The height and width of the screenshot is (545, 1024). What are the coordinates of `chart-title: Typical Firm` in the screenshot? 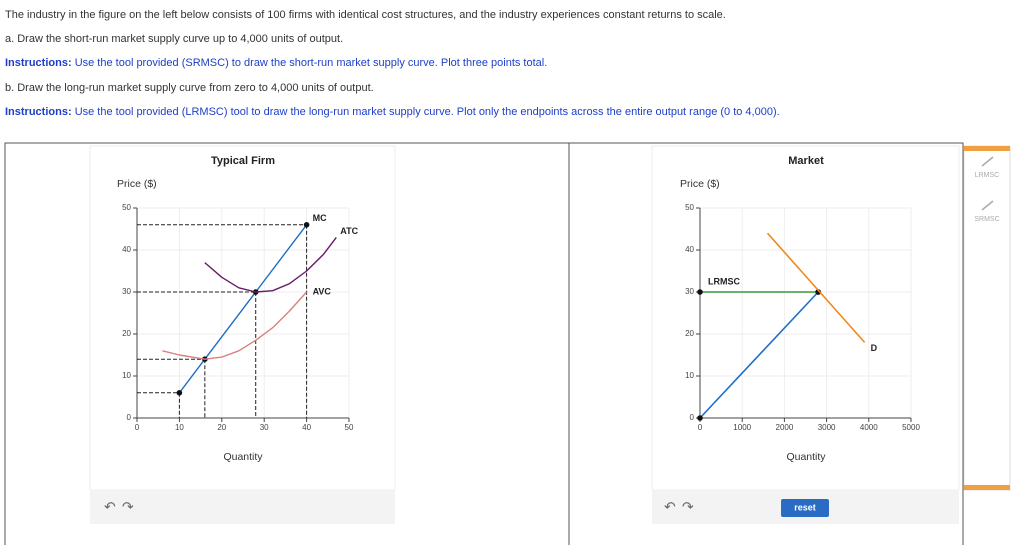 It's located at (243, 161).